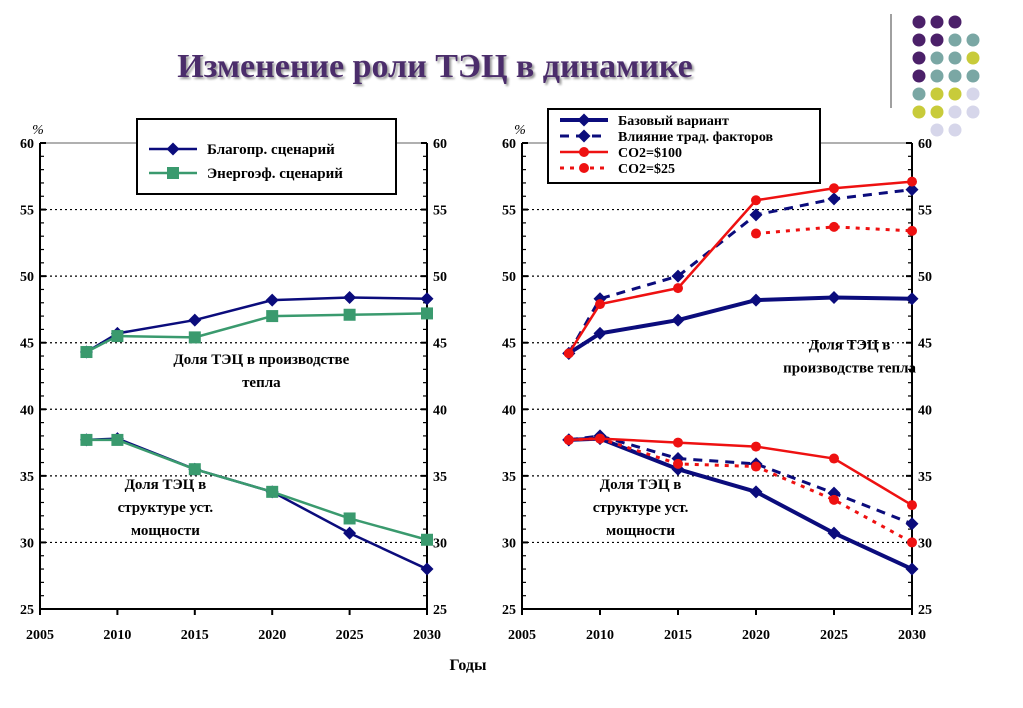 The height and width of the screenshot is (708, 1023). I want to click on annotation-text: мощности, so click(640, 531).